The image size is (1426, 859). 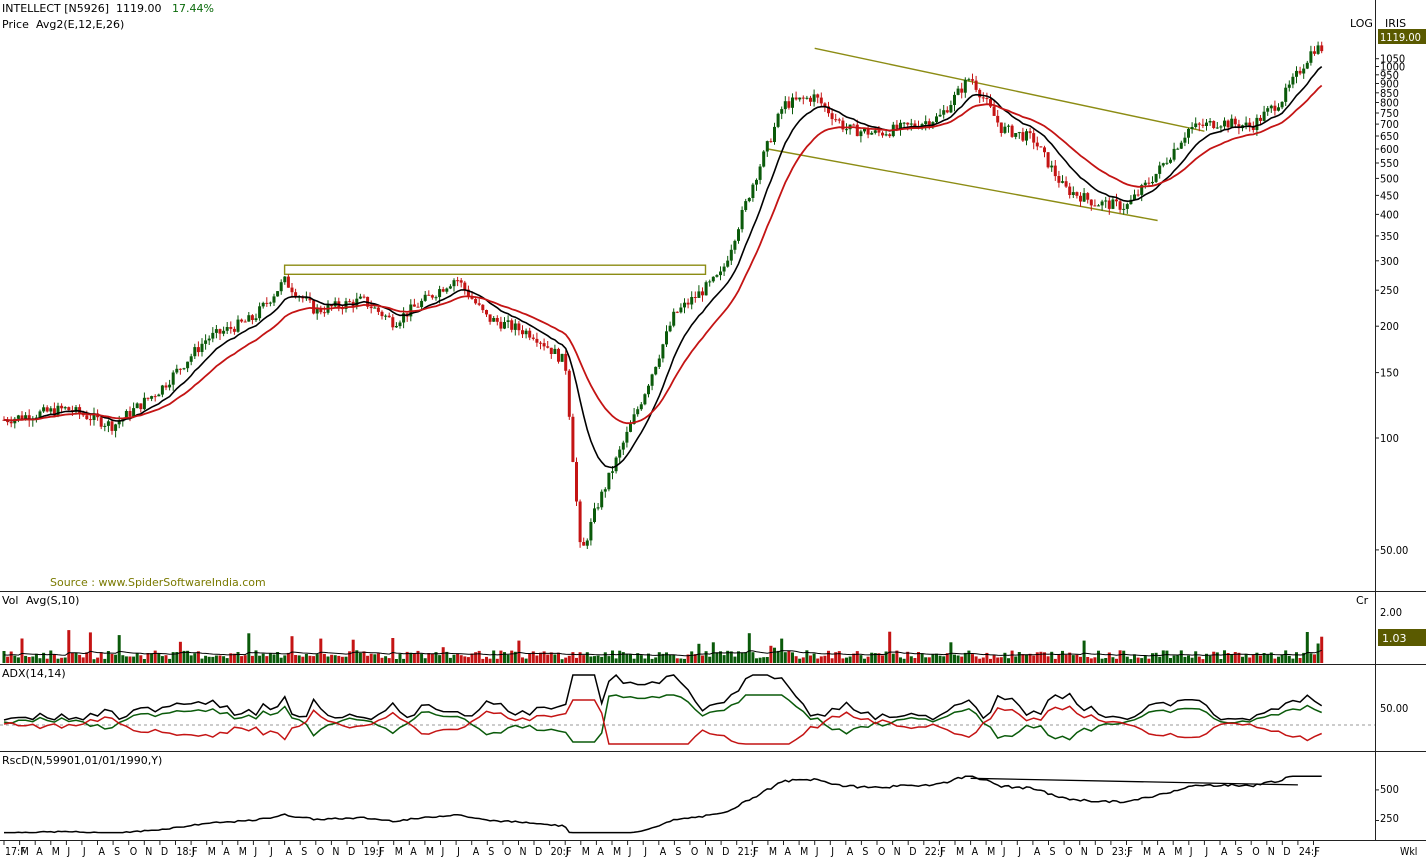 I want to click on x-axis-label: 22:J, so click(x=934, y=852).